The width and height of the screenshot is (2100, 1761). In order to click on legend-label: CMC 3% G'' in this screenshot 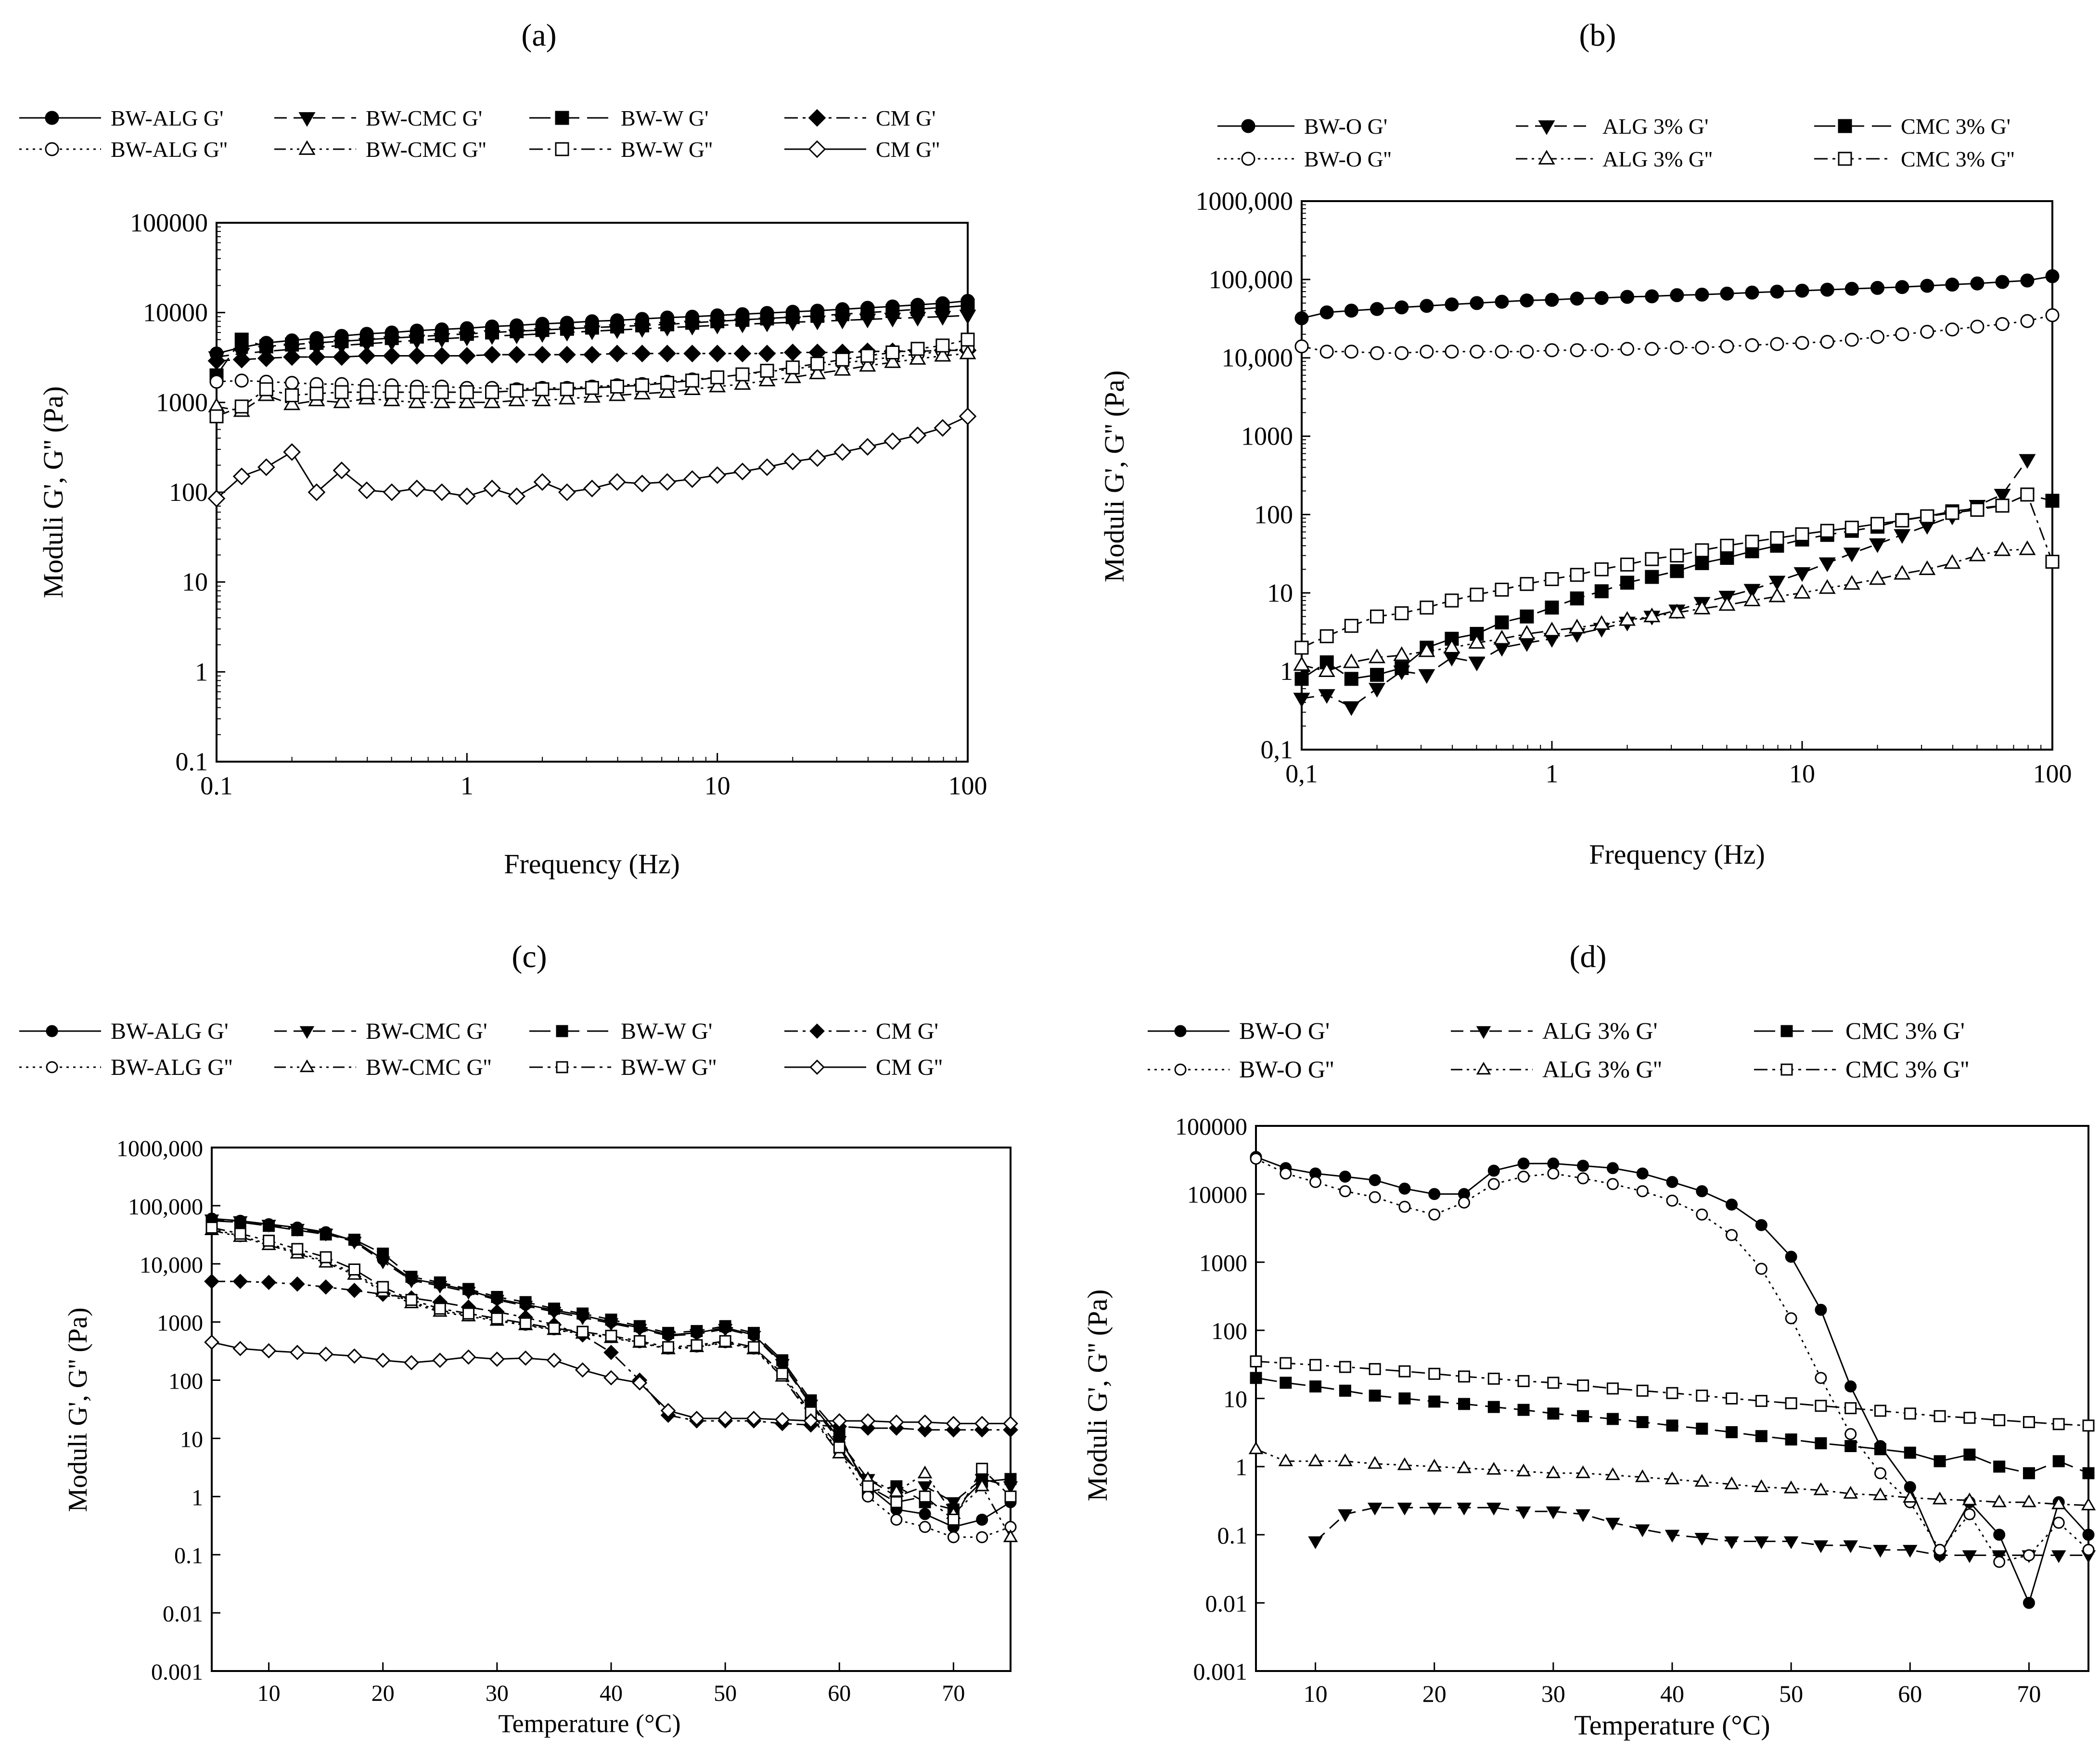, I will do `click(1907, 1069)`.